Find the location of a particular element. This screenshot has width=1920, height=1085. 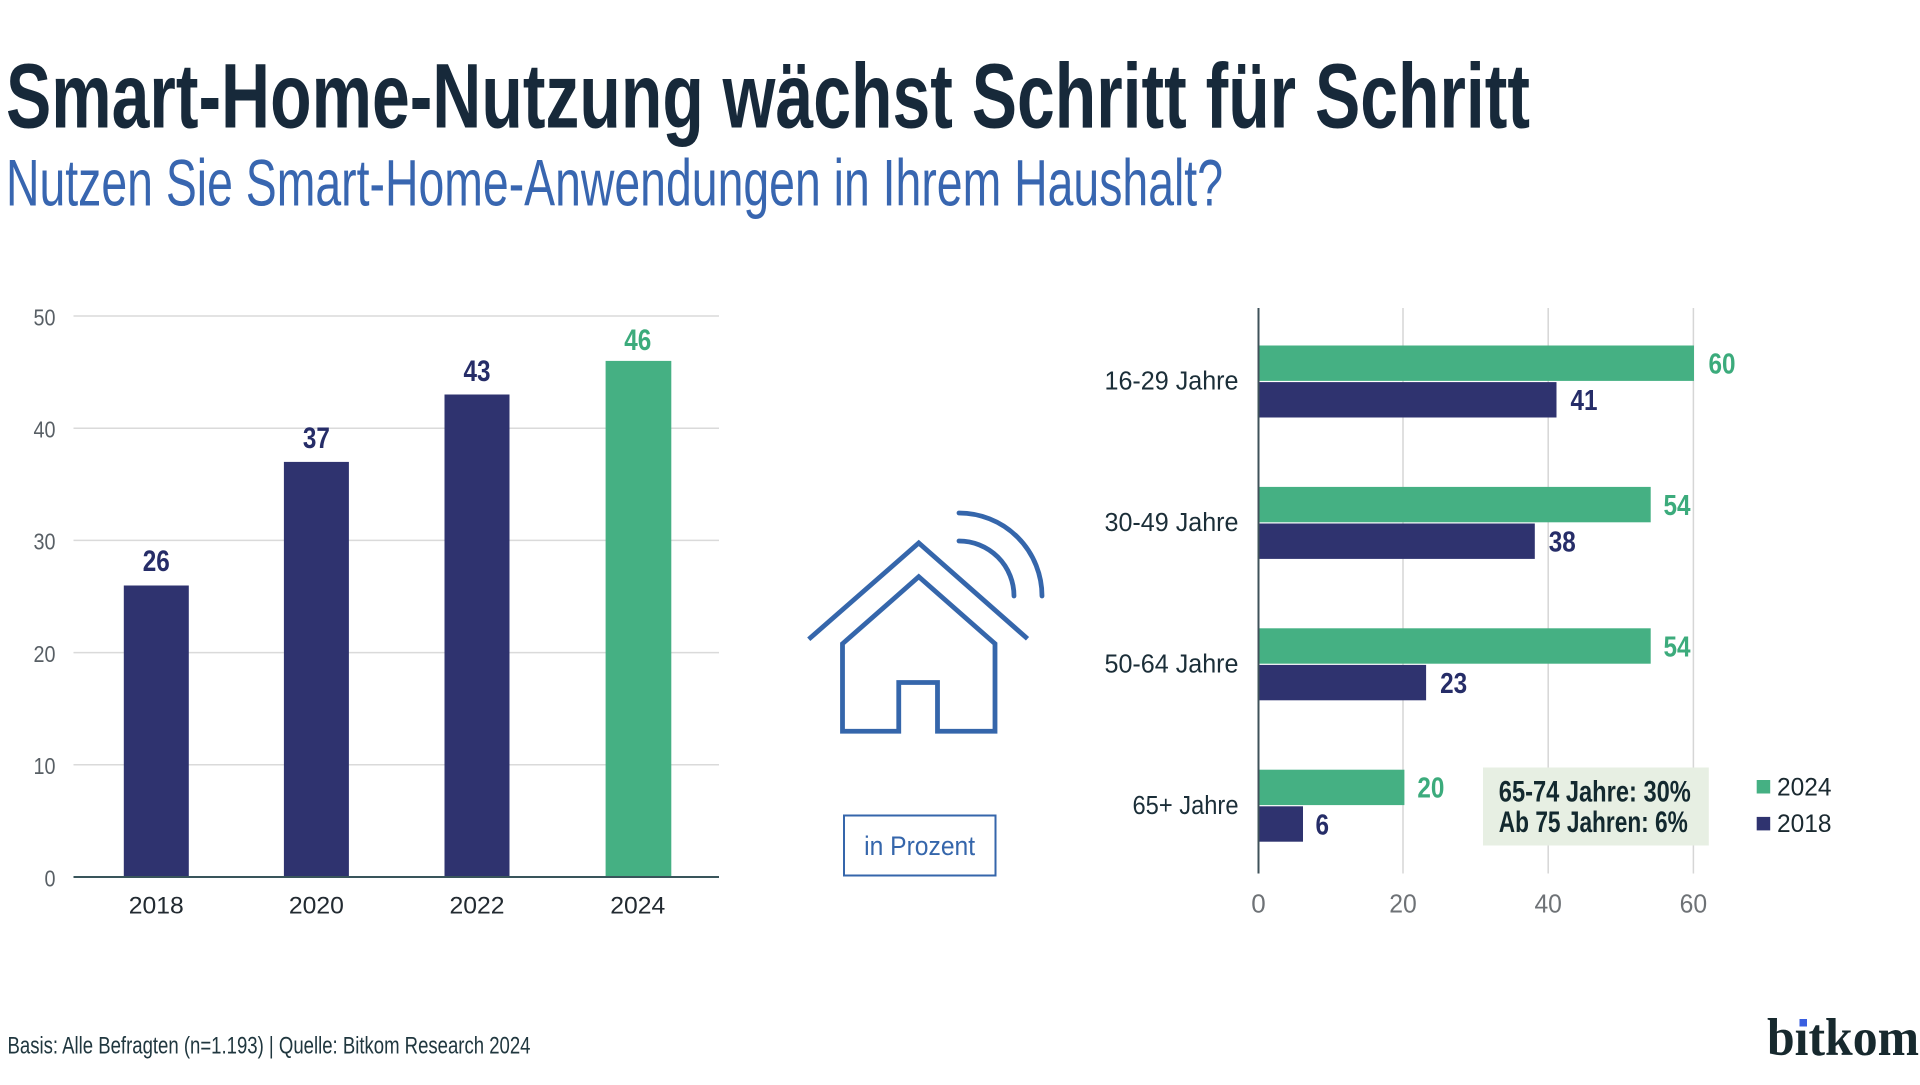

svg-text: 46 is located at coordinates (637, 340).